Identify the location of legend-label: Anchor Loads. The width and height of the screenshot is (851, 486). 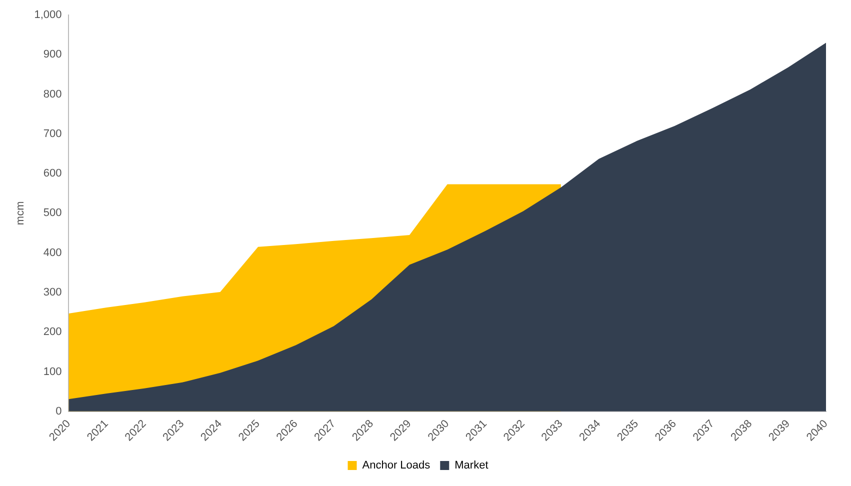
(396, 466).